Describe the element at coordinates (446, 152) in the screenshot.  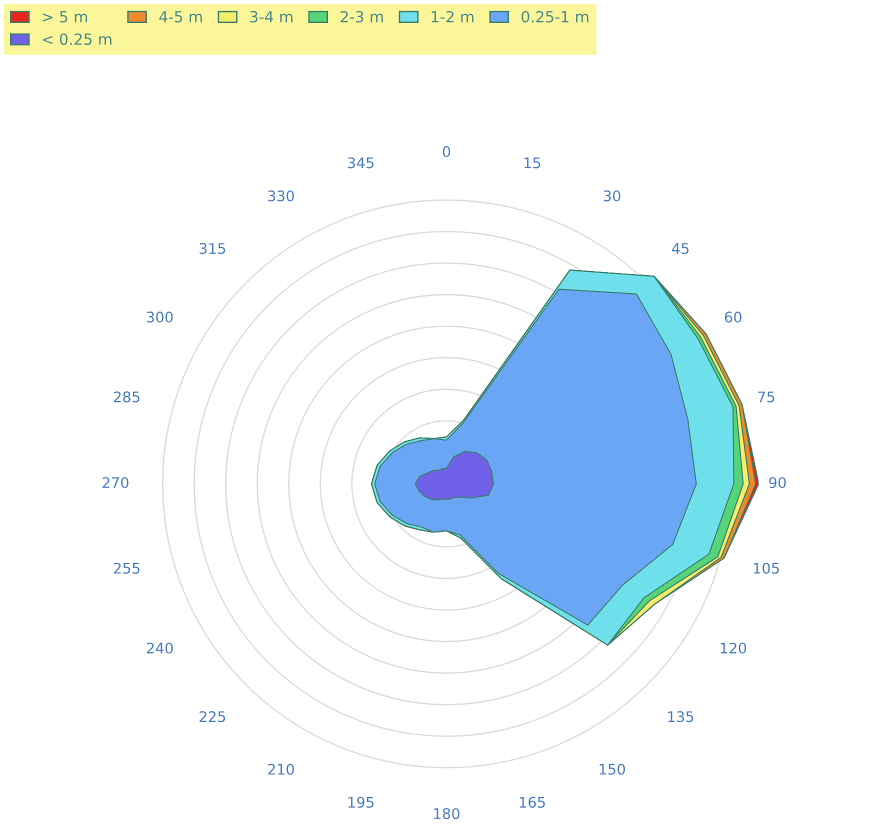
I see `spoke-label: 0` at that location.